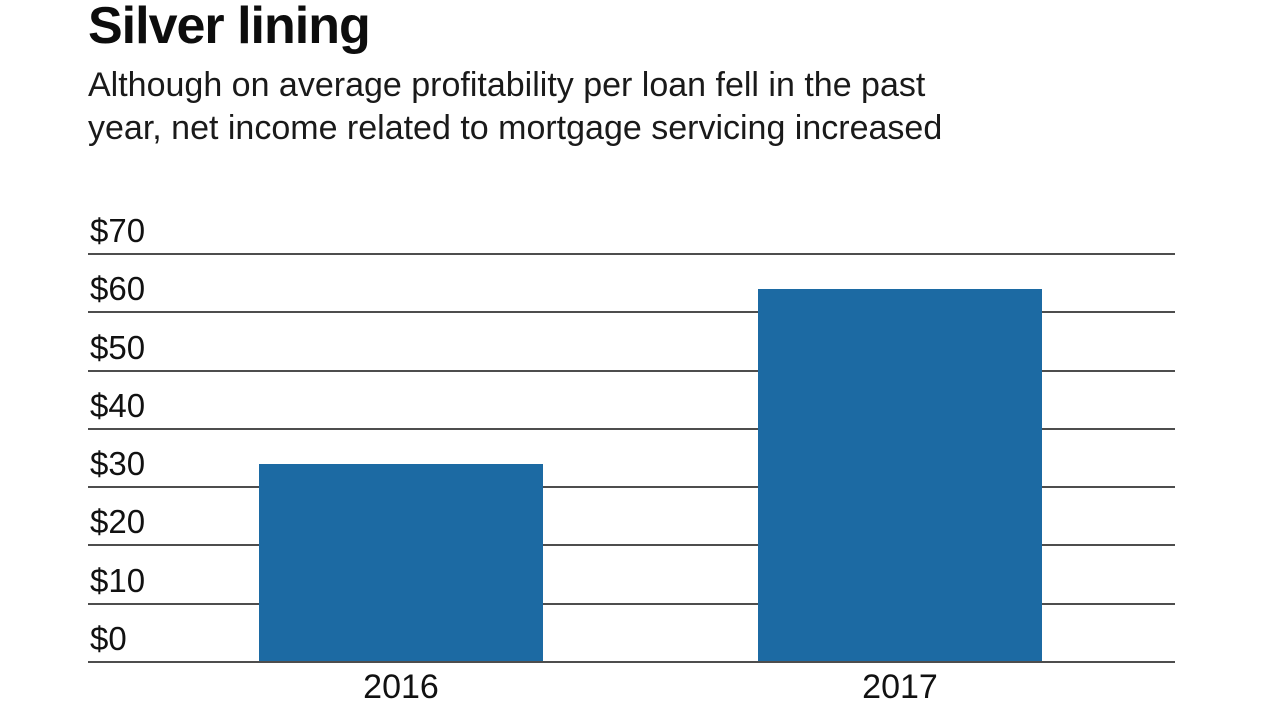 This screenshot has height=720, width=1280. What do you see at coordinates (900, 687) in the screenshot?
I see `x-tick-label-2017: 2017` at bounding box center [900, 687].